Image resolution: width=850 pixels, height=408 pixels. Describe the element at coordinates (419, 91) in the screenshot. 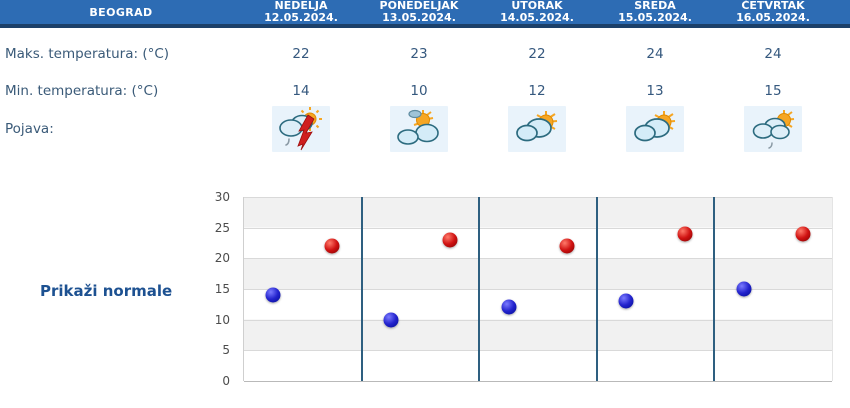

I see `min-temp-value: 10` at that location.